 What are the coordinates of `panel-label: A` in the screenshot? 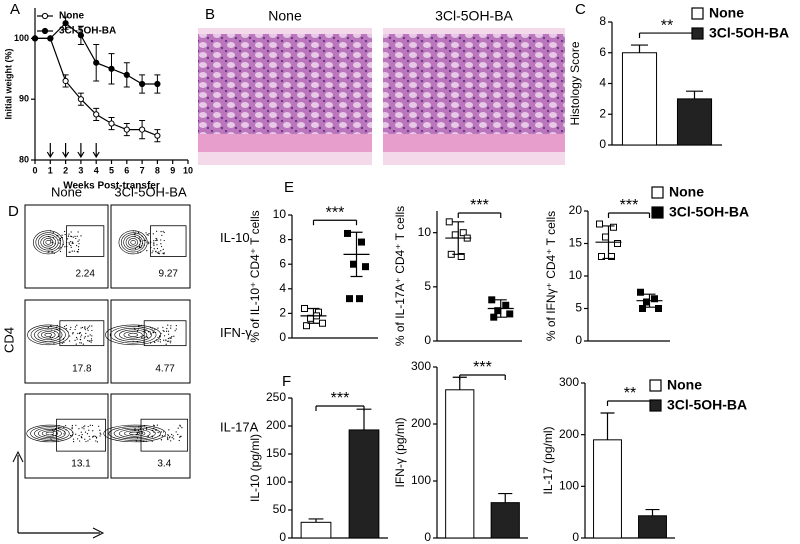 It's located at (15, 9).